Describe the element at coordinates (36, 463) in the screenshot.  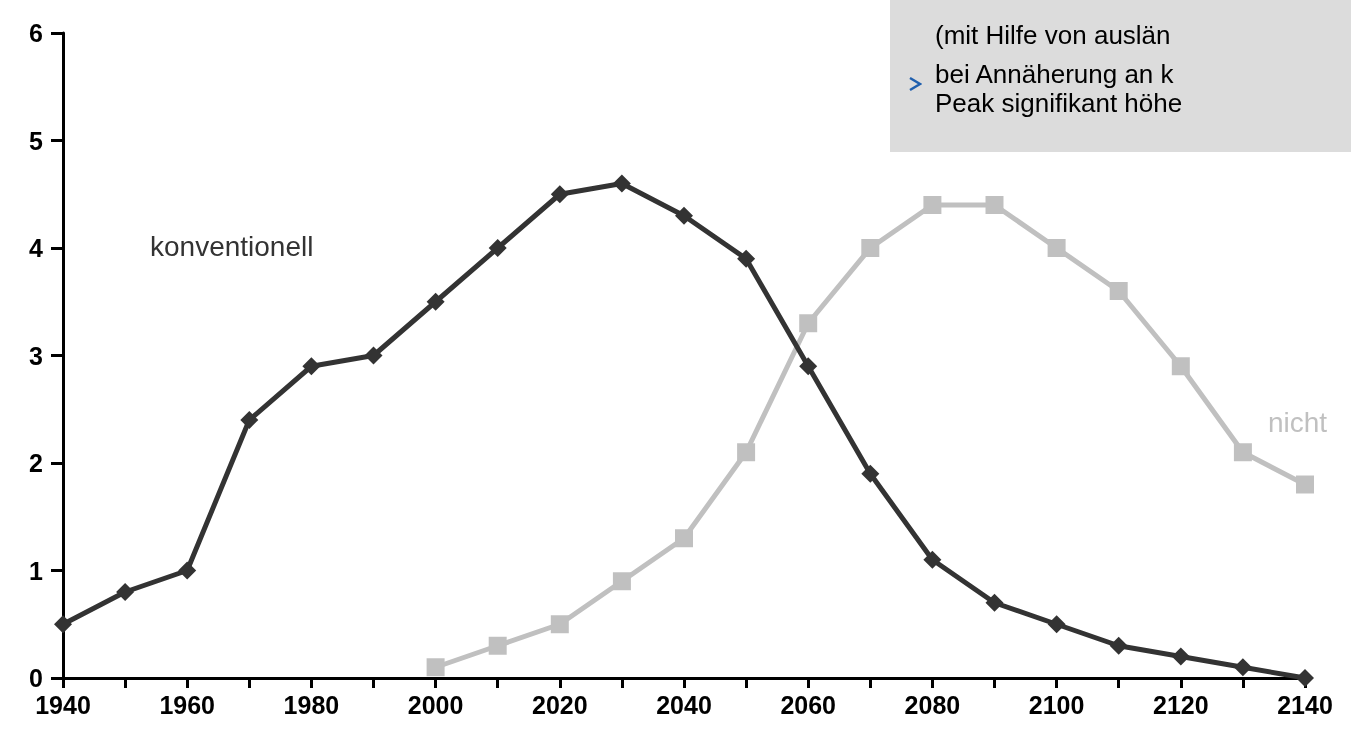
I see `y-tick-label: 2` at that location.